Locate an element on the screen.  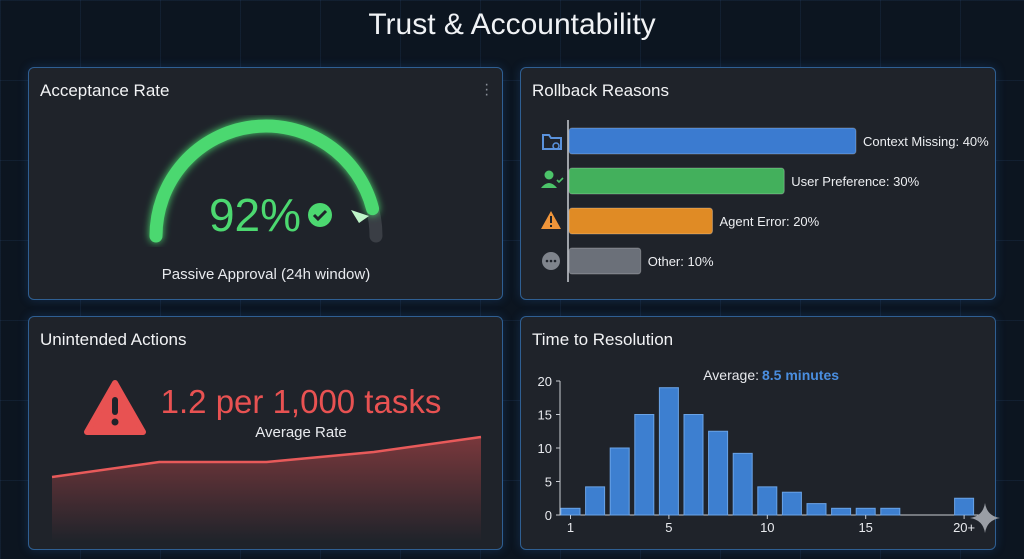
acceptance-gauge: 92% Passive Approval (24h window) is located at coordinates (266, 201).